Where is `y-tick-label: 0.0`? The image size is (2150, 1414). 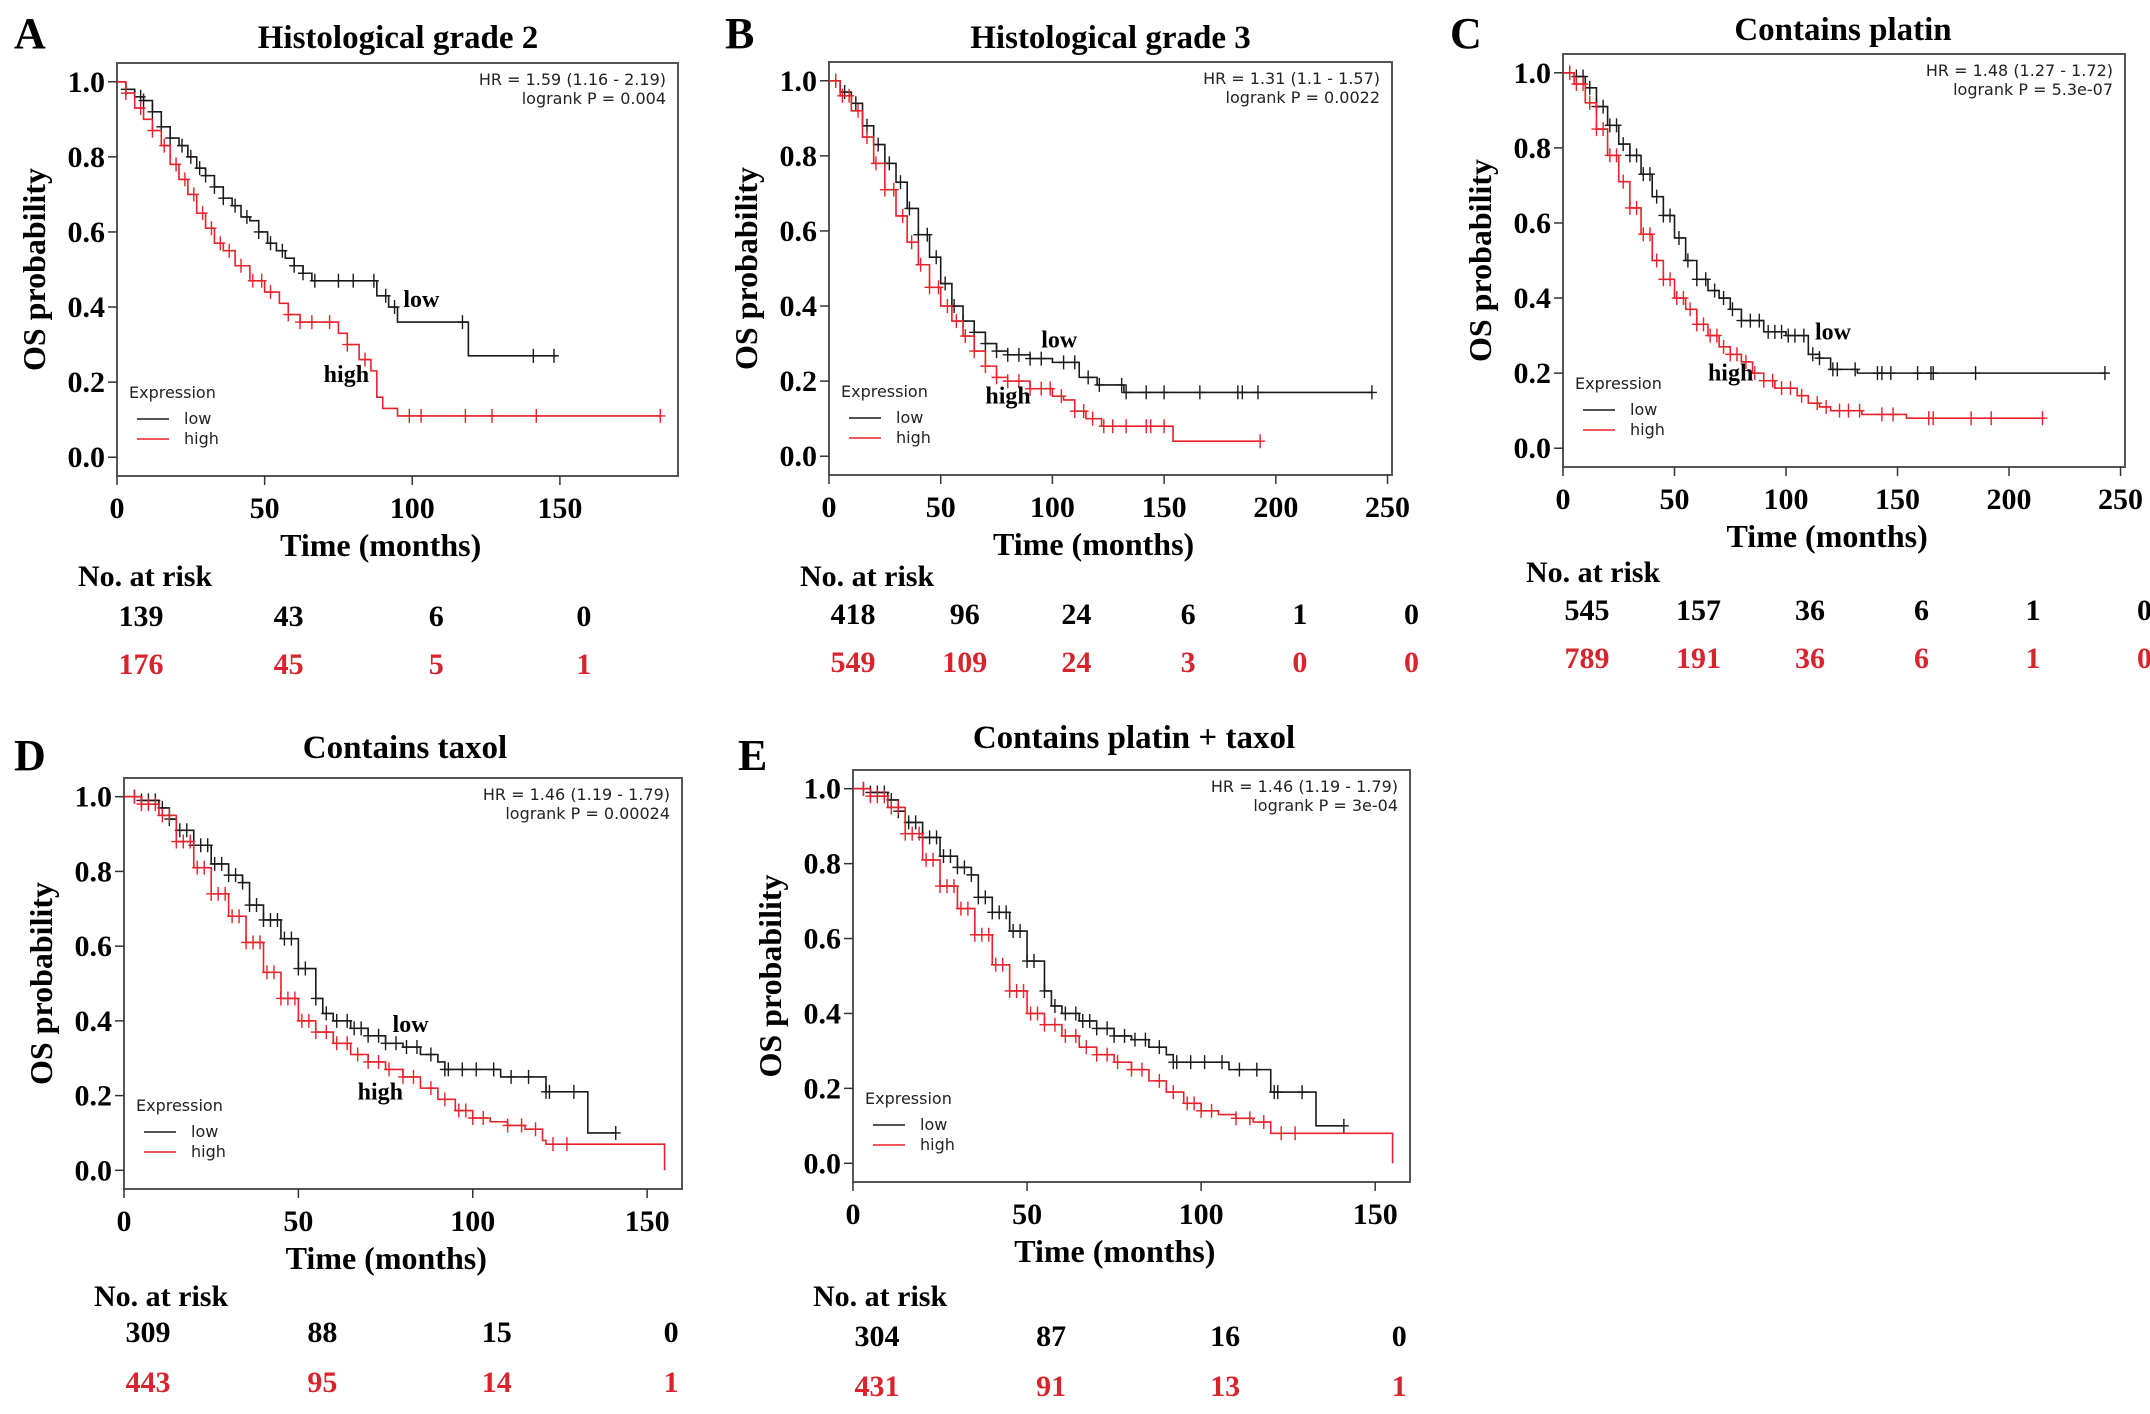 y-tick-label: 0.0 is located at coordinates (87, 457).